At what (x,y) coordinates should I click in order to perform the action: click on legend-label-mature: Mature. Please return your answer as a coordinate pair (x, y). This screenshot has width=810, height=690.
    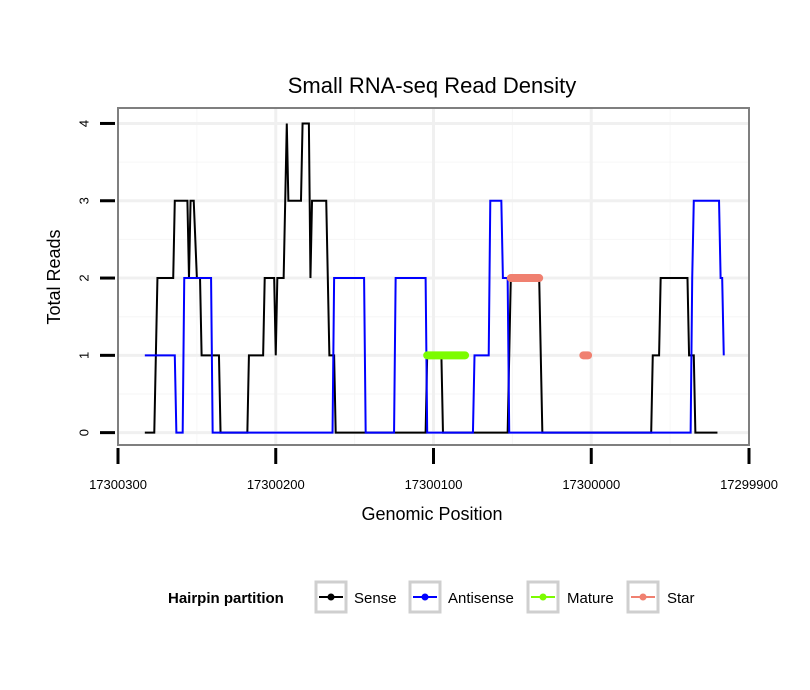
    Looking at the image, I should click on (590, 598).